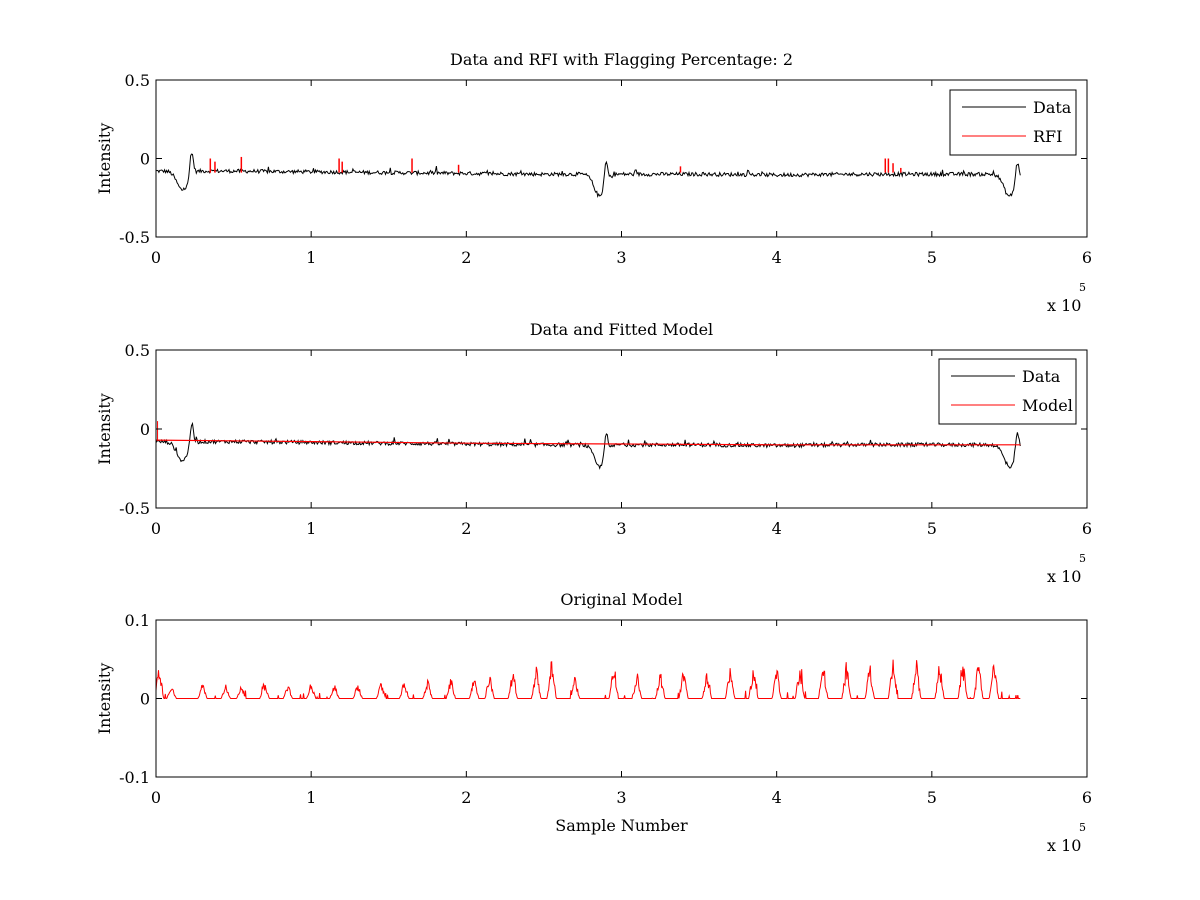 The height and width of the screenshot is (900, 1200). I want to click on chart-title: Data and RFI with Flagging Percentage: 2, so click(621, 59).